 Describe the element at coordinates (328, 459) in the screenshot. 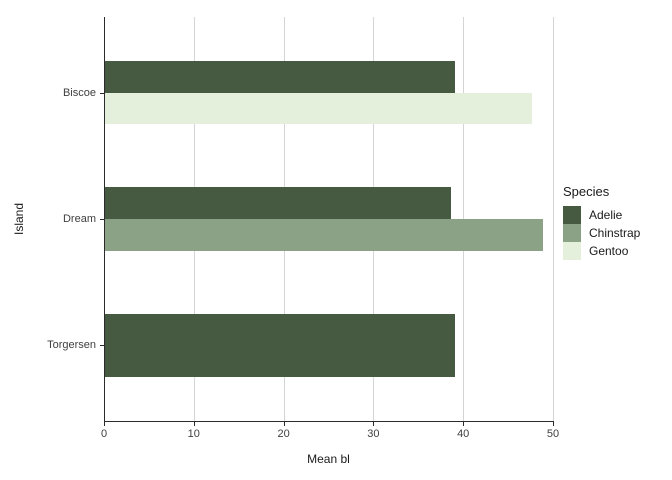

I see `x-axis-title: Mean bl` at that location.